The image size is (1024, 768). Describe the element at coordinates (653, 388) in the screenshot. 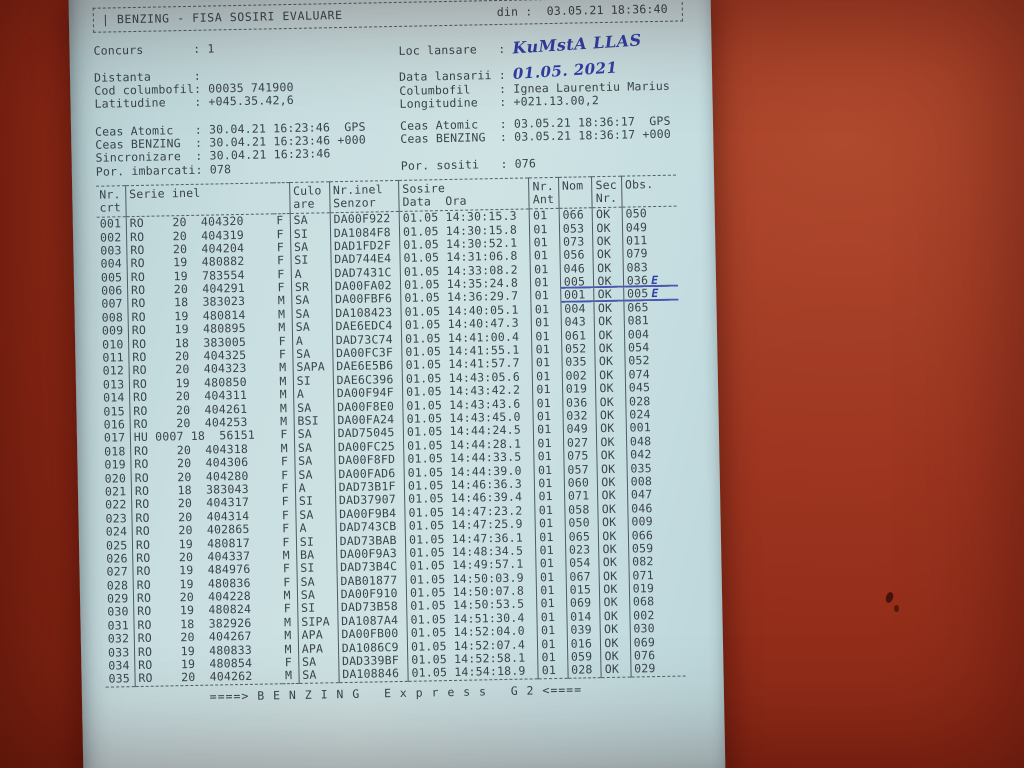

I see `observation: 045` at that location.